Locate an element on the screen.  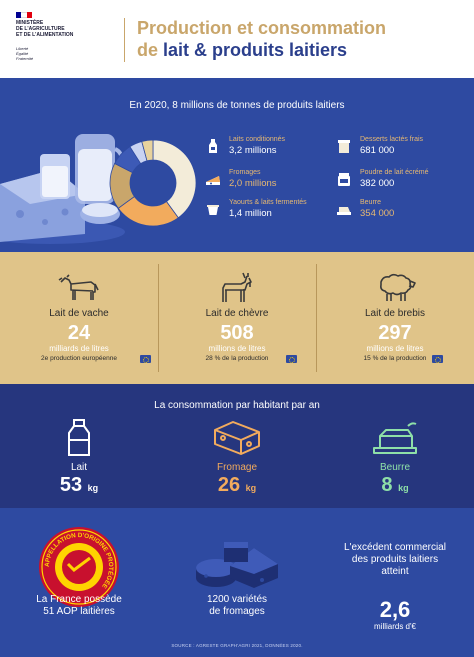
production-item-butter: Beurre 354 000 is located at coordinates (405, 213).